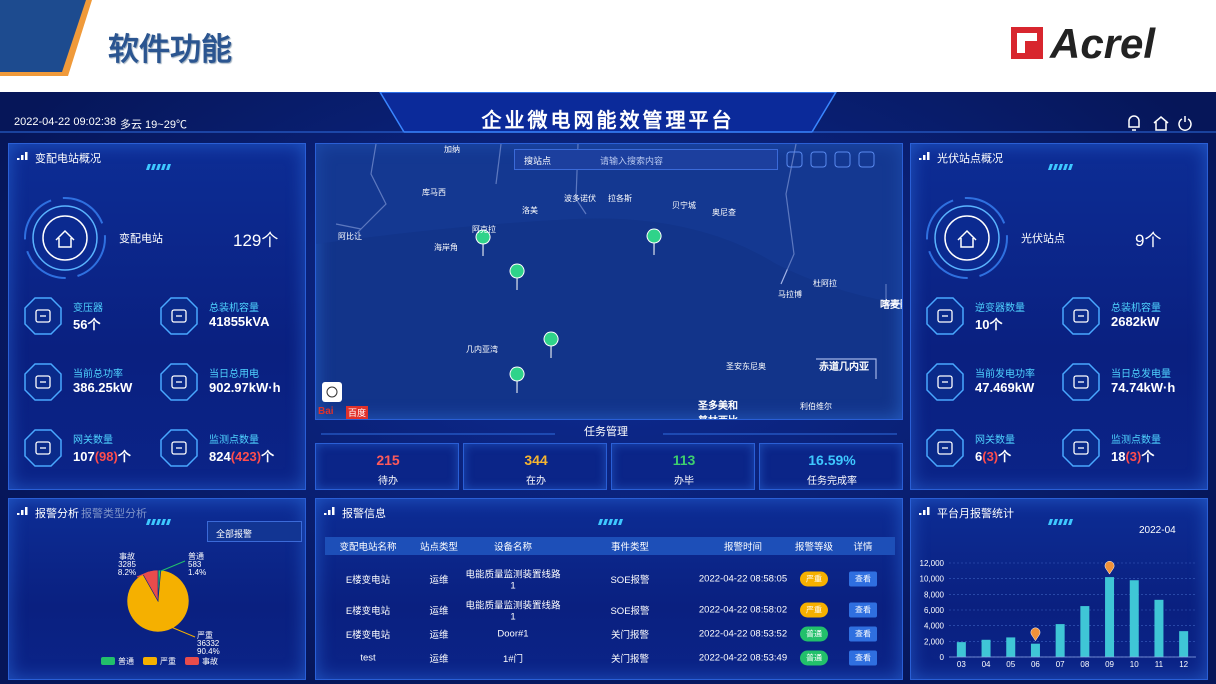 This screenshot has height=684, width=1216. I want to click on pie-label-value: 583, so click(195, 564).